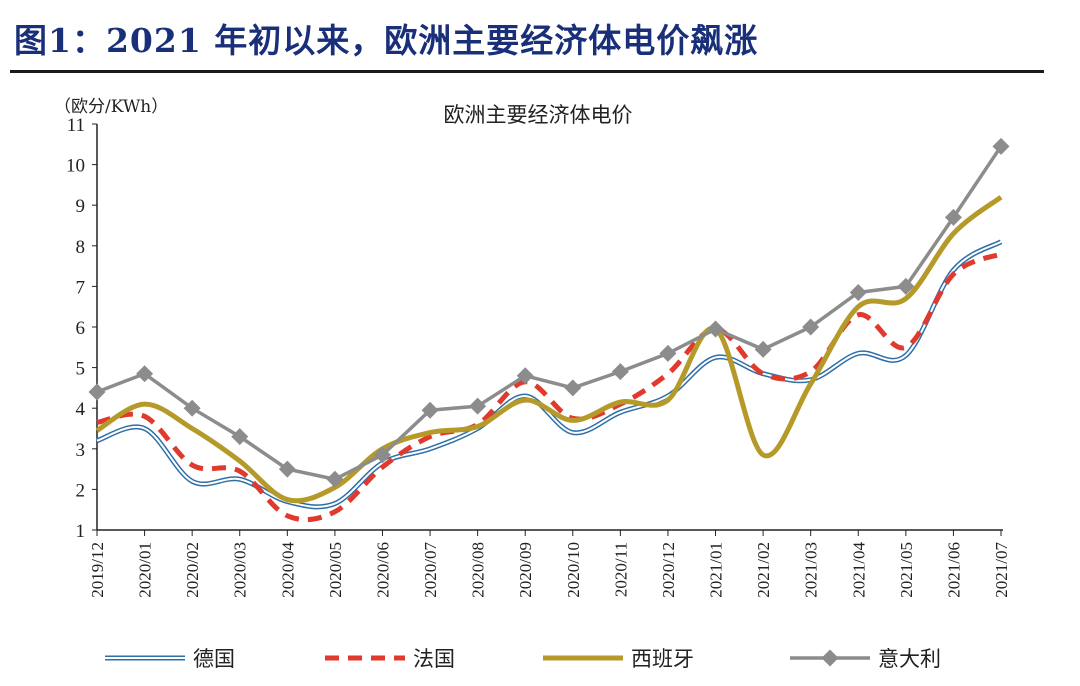  I want to click on x-tick-label: 2020/06, so click(382, 570).